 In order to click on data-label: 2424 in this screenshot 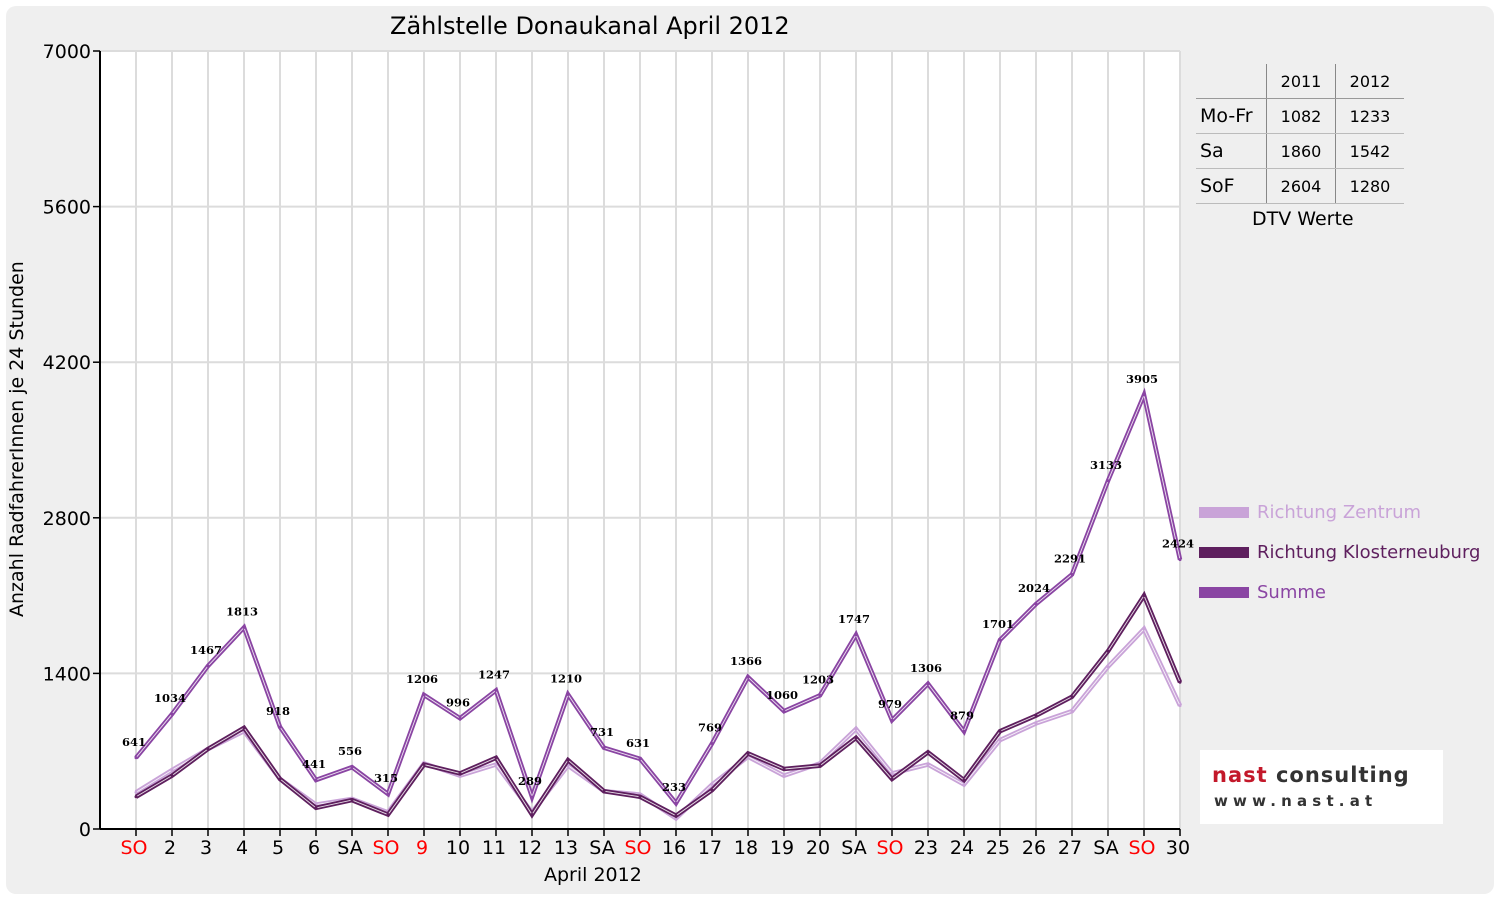, I will do `click(1178, 544)`.